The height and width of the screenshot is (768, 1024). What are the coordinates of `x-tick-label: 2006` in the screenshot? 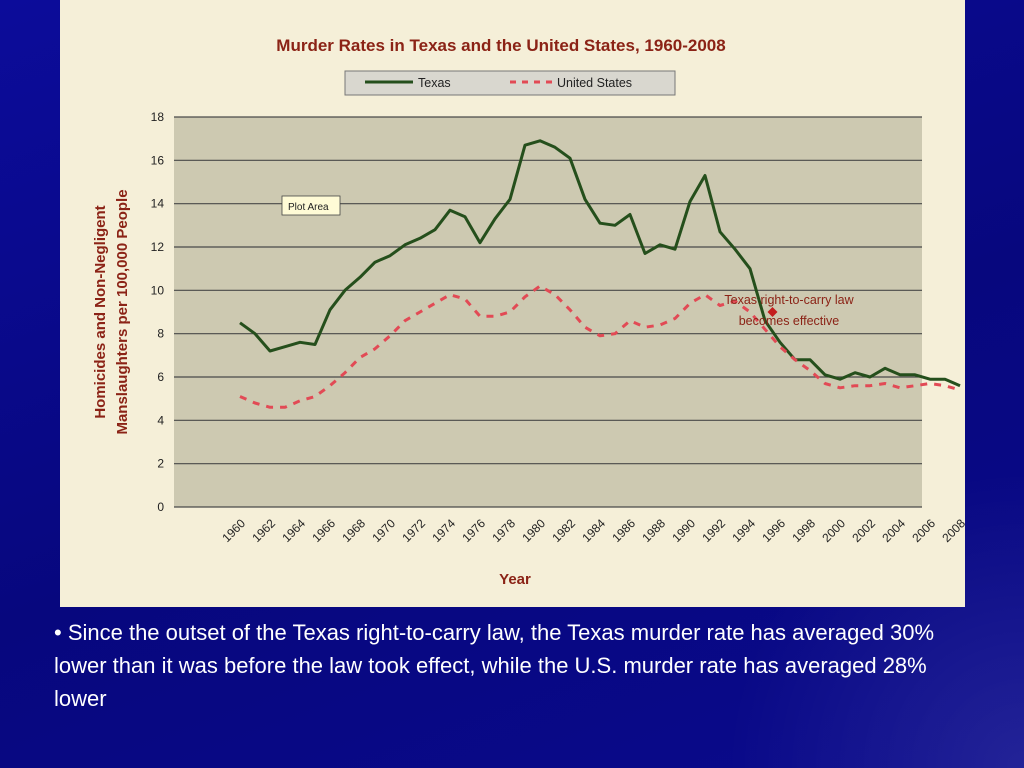 It's located at (923, 530).